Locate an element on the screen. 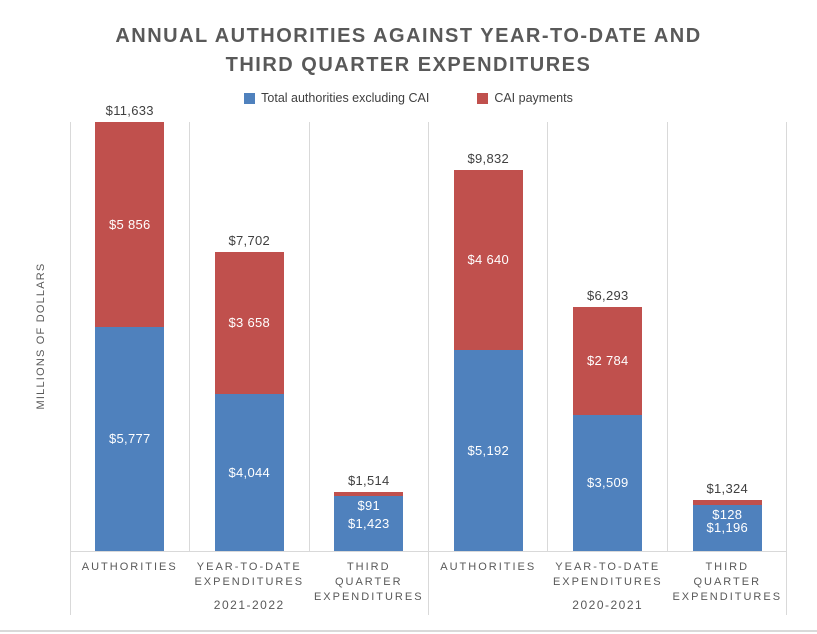  legend-item-total-authorities: Total authorities excluding CAI is located at coordinates (336, 98).